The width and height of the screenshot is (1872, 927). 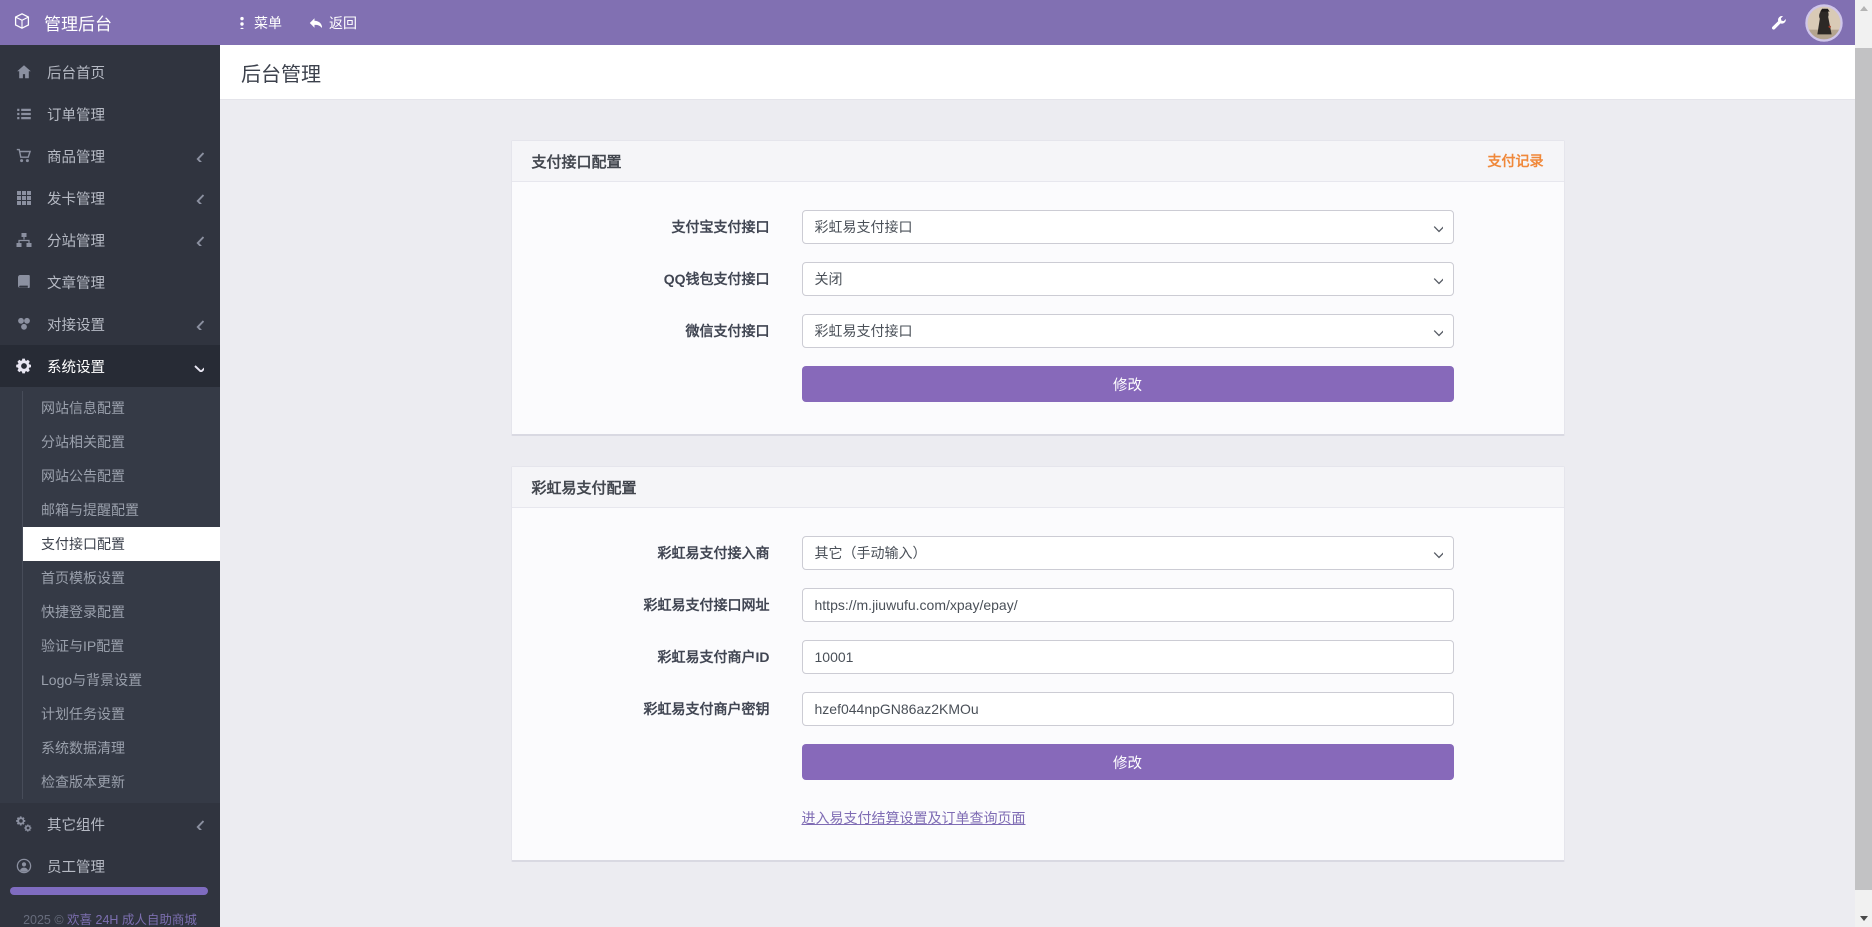 What do you see at coordinates (706, 605) in the screenshot?
I see `epay-url-label: 彩虹易支付接口网址` at bounding box center [706, 605].